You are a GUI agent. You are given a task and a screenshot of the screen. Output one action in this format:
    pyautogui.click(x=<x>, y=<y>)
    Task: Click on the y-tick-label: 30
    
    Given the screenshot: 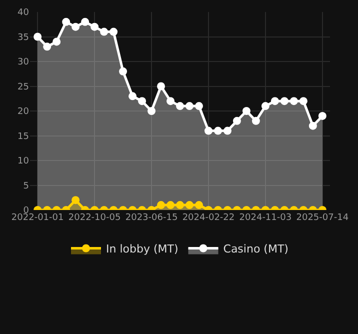 What is the action you would take?
    pyautogui.click(x=24, y=63)
    